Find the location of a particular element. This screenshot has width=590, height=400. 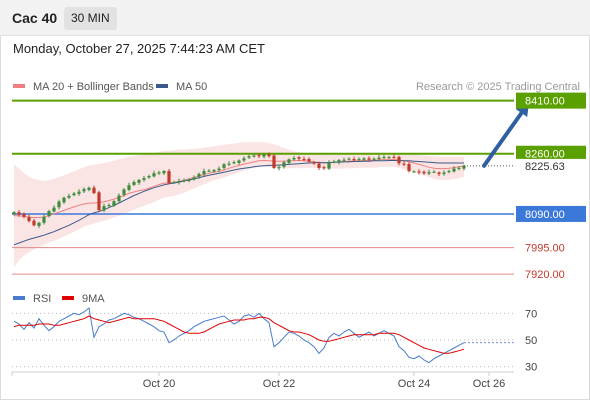

rsi-line is located at coordinates (239, 335).